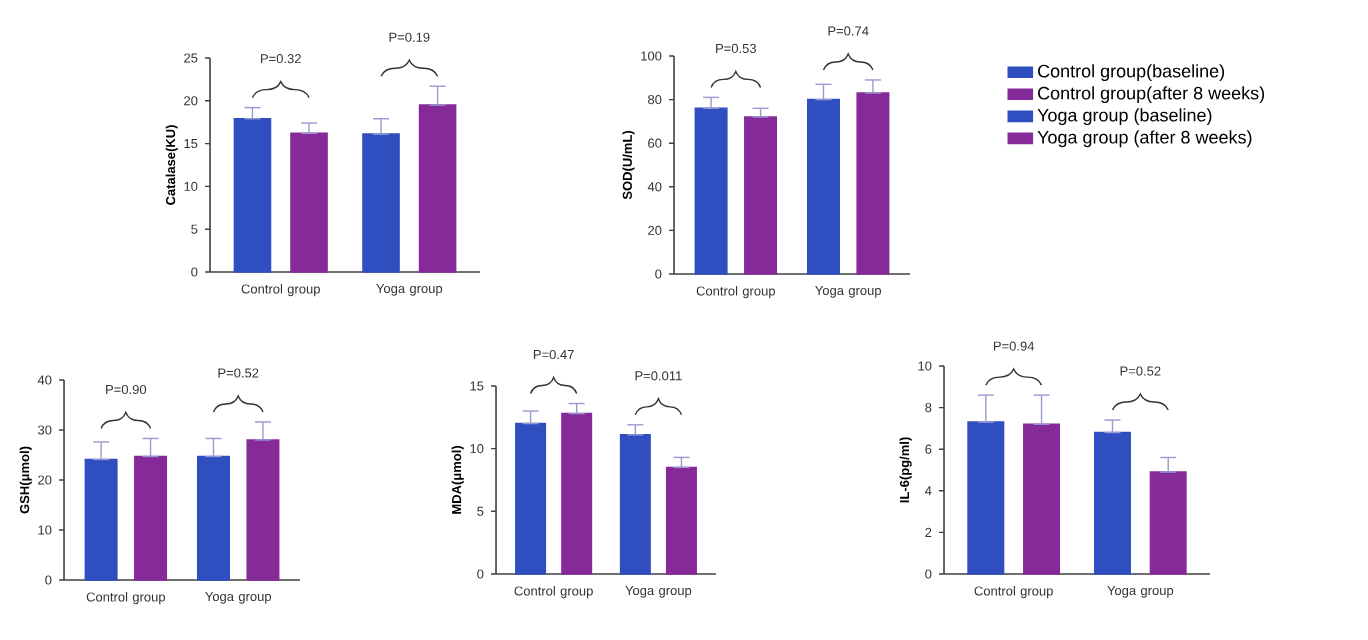 Image resolution: width=1368 pixels, height=640 pixels. Describe the element at coordinates (1131, 73) in the screenshot. I see `legend-label: Control group(baseline)` at that location.